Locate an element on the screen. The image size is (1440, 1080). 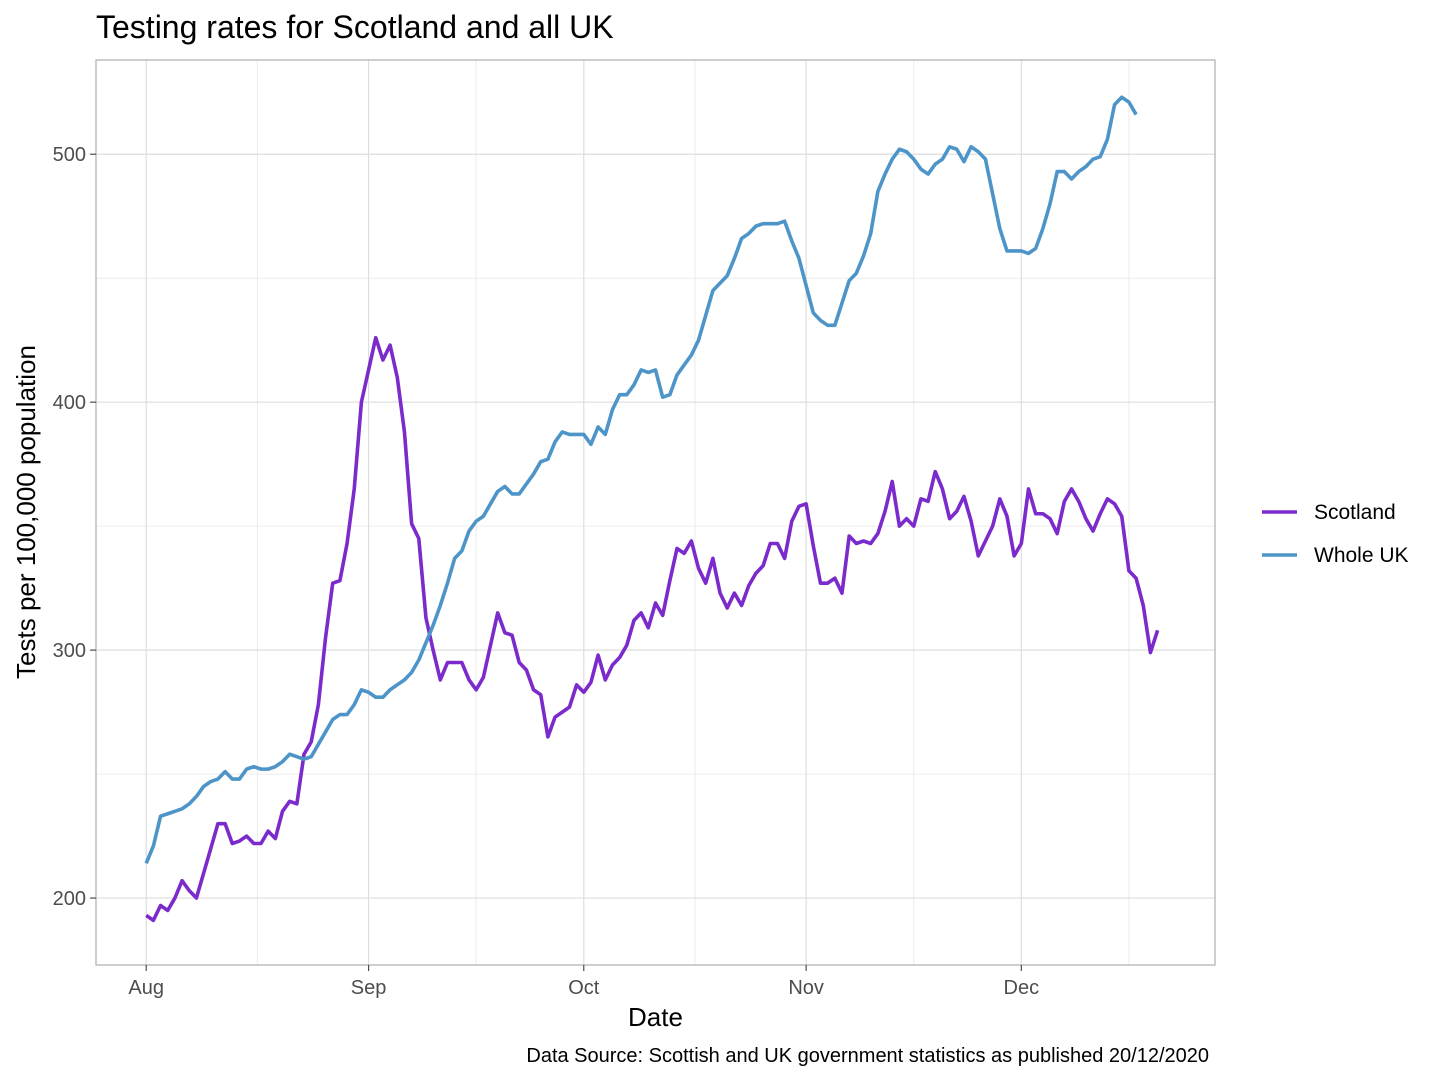
y-tick-label: 400 is located at coordinates (69, 403).